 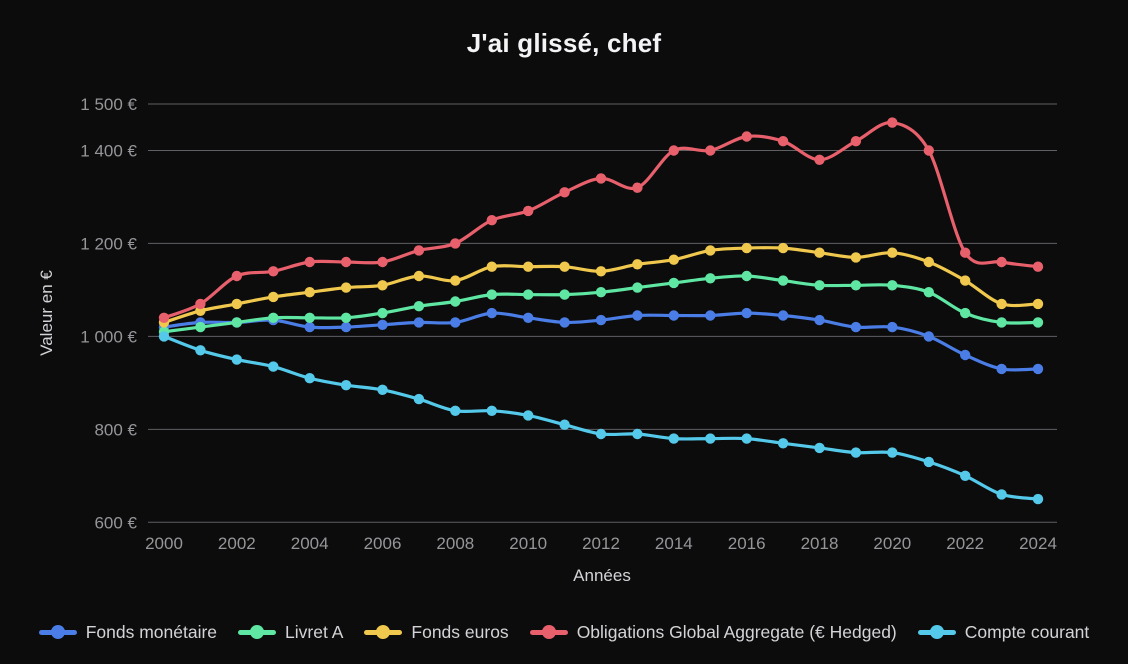 What do you see at coordinates (564, 43) in the screenshot?
I see `chart-title: J'ai glissé, chef` at bounding box center [564, 43].